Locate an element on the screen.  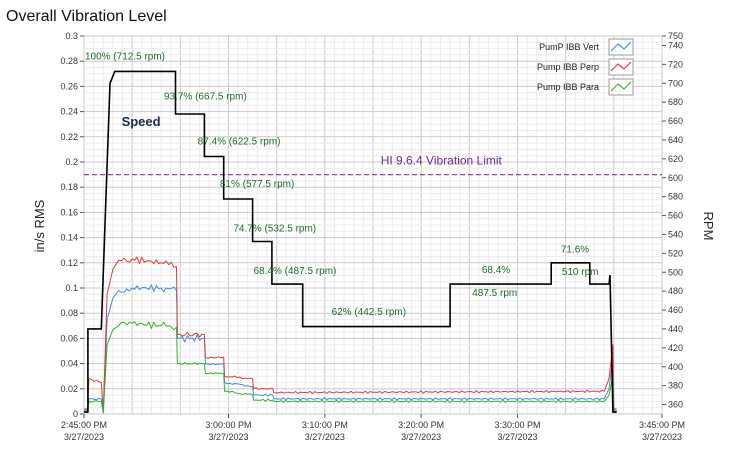
y2-tick-label: 520 is located at coordinates (675, 253).